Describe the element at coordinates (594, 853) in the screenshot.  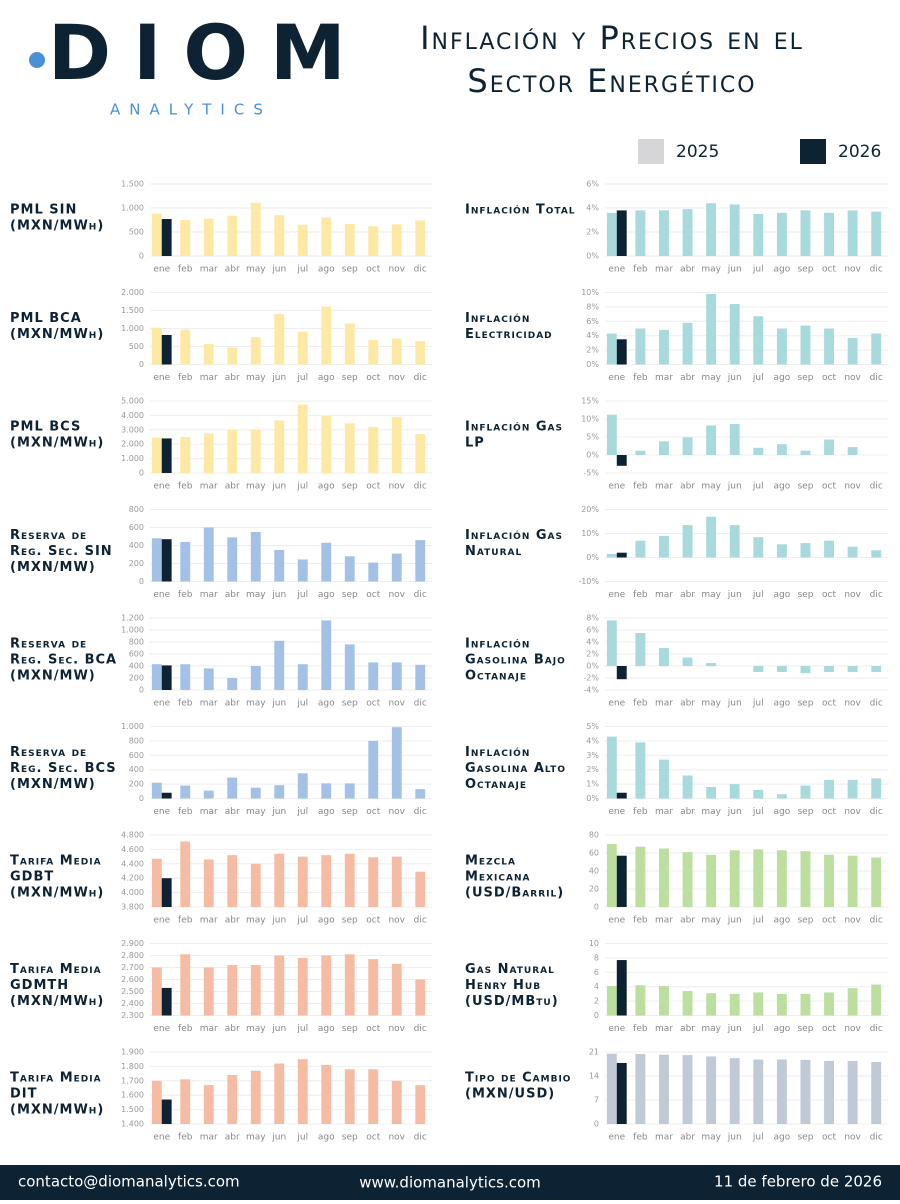
I see `y-tick-label: 60` at that location.